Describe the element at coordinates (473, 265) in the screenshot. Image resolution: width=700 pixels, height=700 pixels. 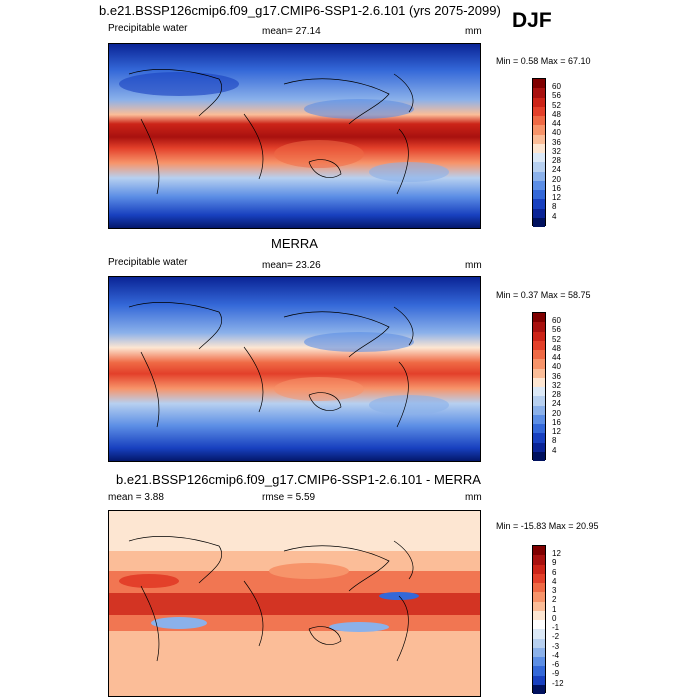
I see `panel2-units: mm` at that location.